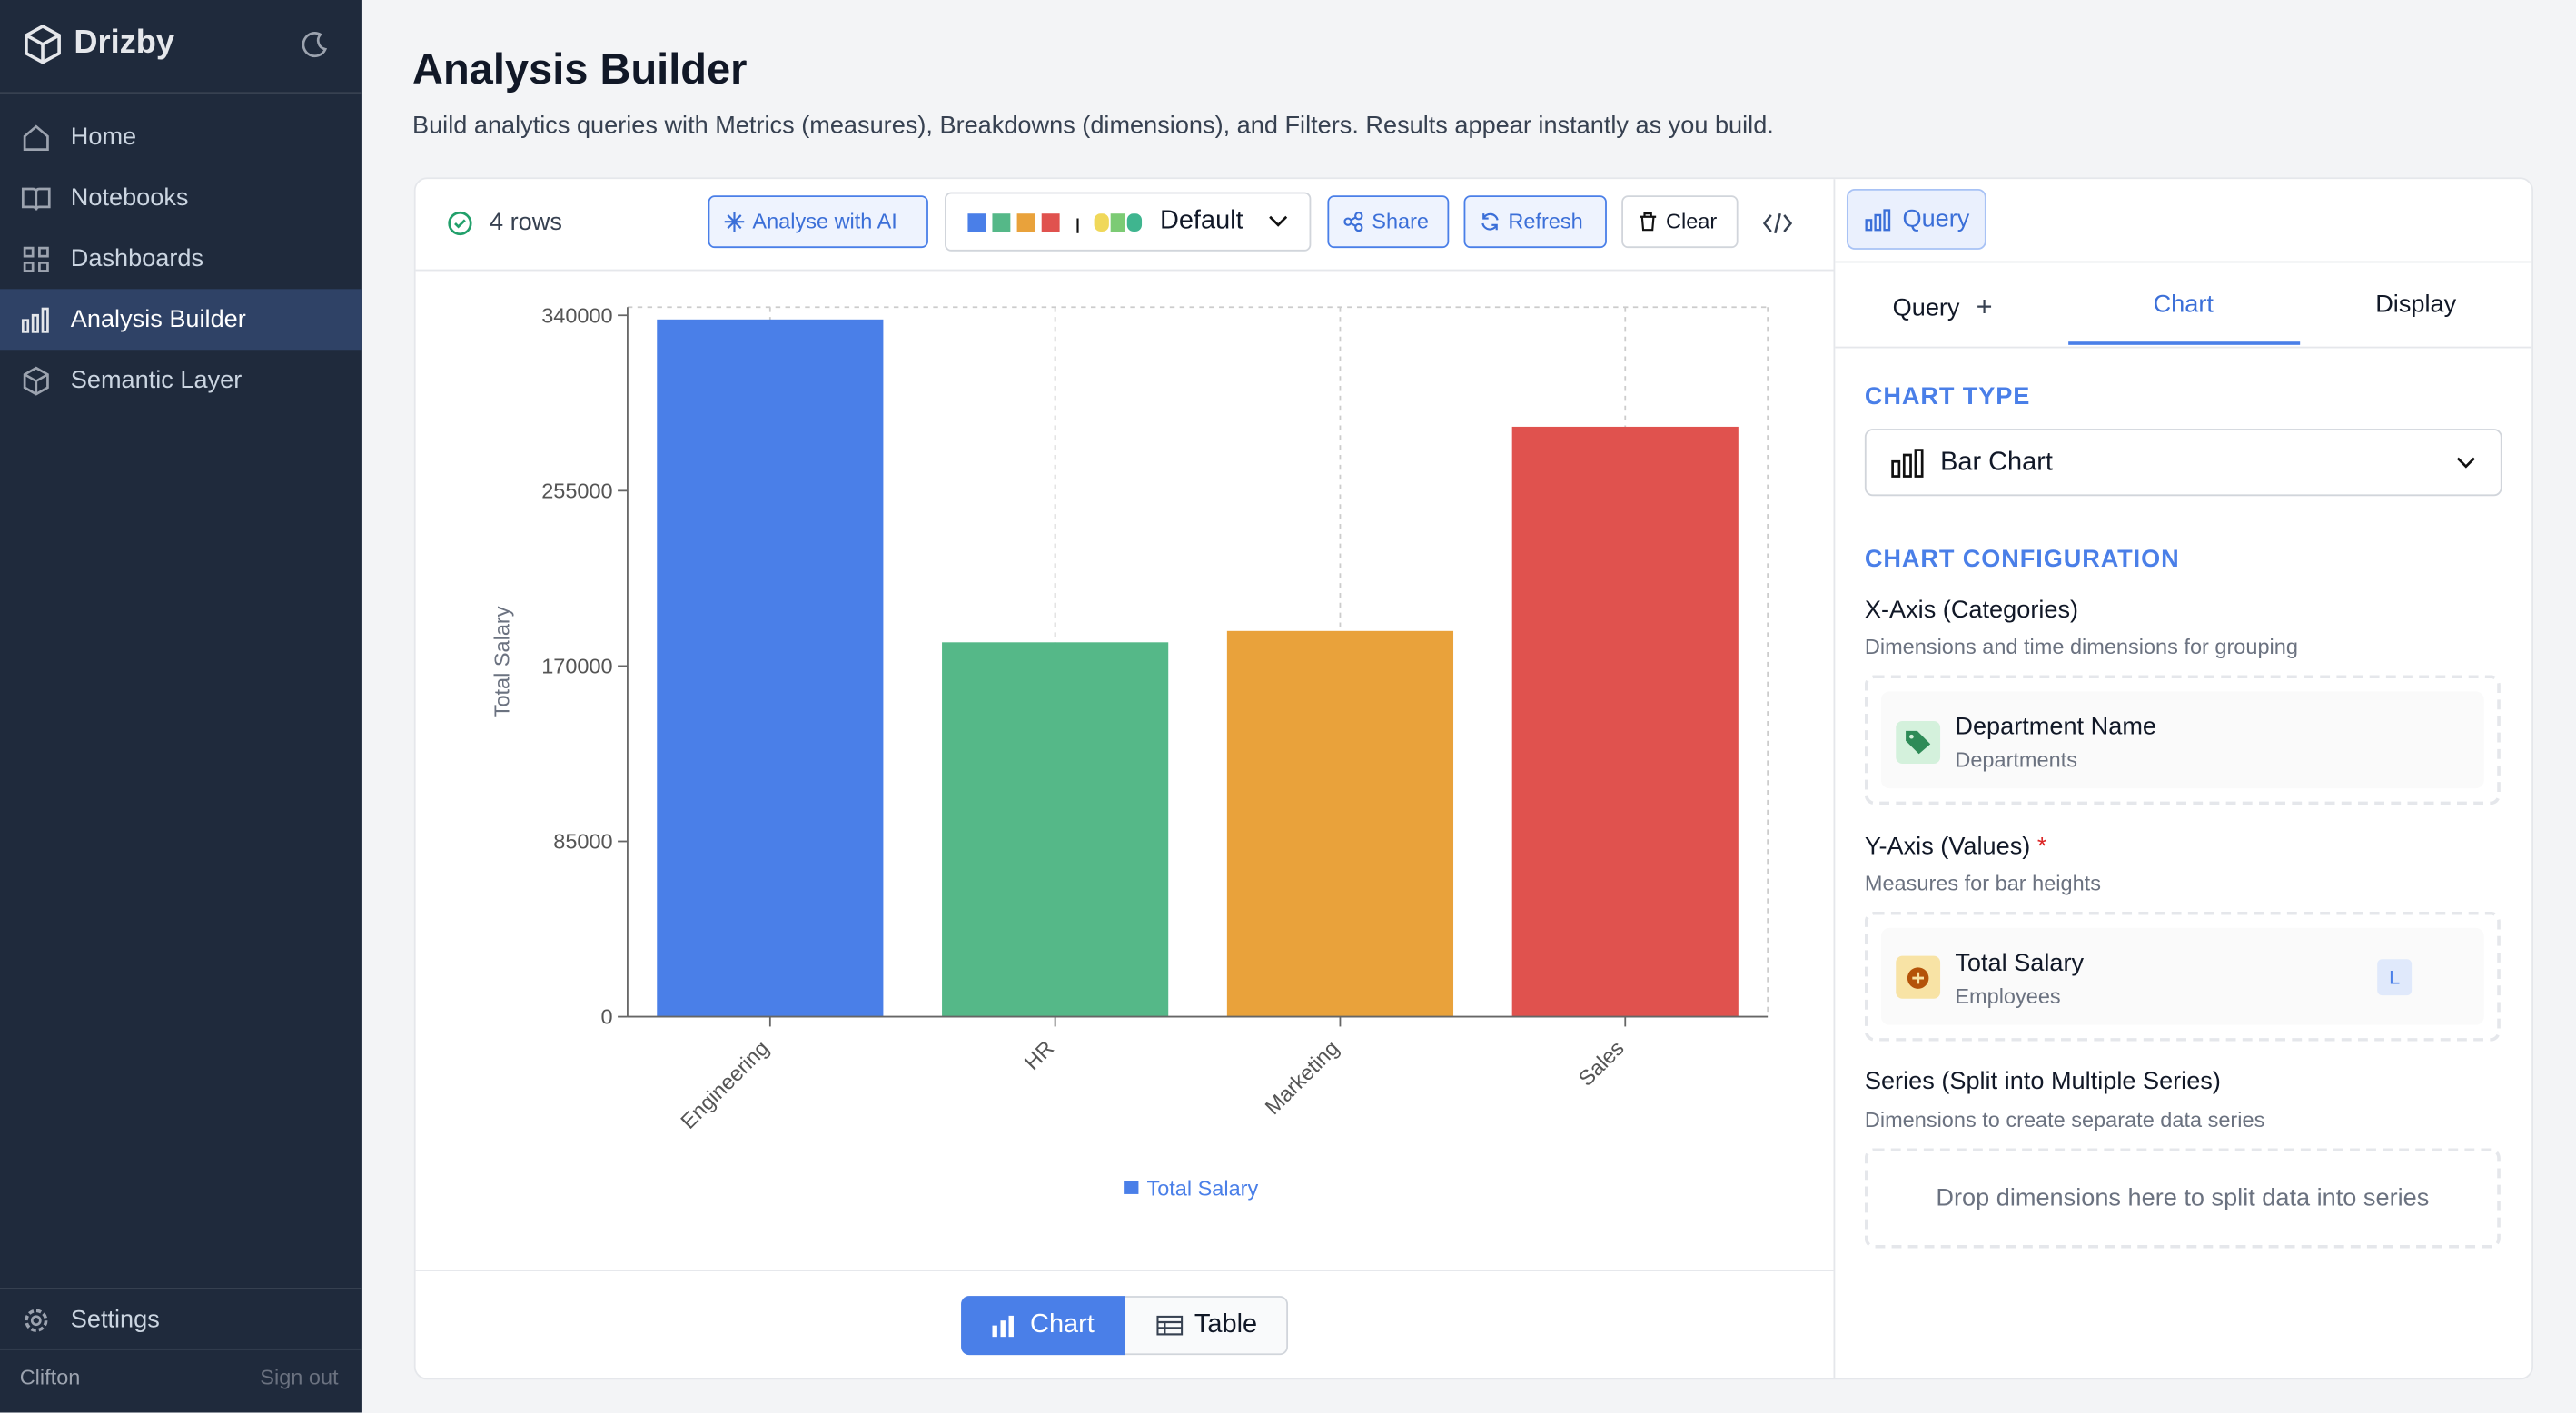 The image size is (2576, 1413). I want to click on clear-button: Clear, so click(1680, 222).